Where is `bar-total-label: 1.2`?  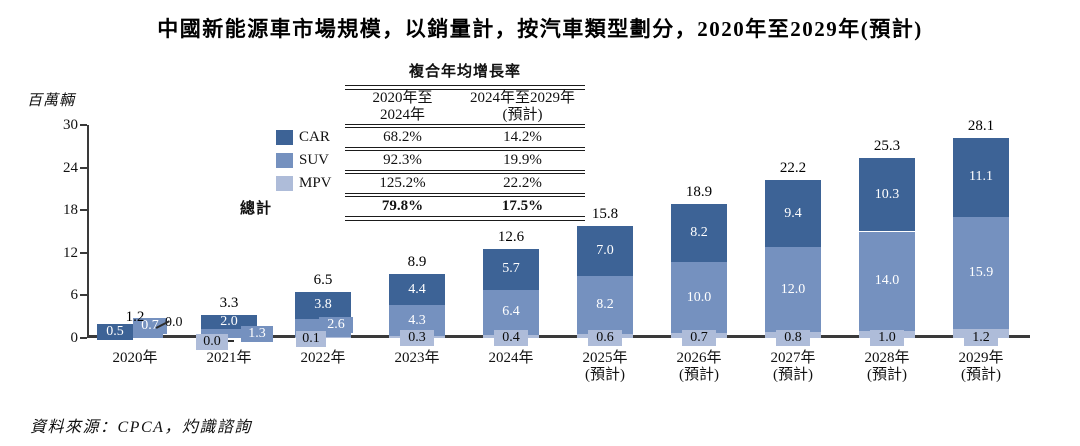
bar-total-label: 1.2 is located at coordinates (135, 317).